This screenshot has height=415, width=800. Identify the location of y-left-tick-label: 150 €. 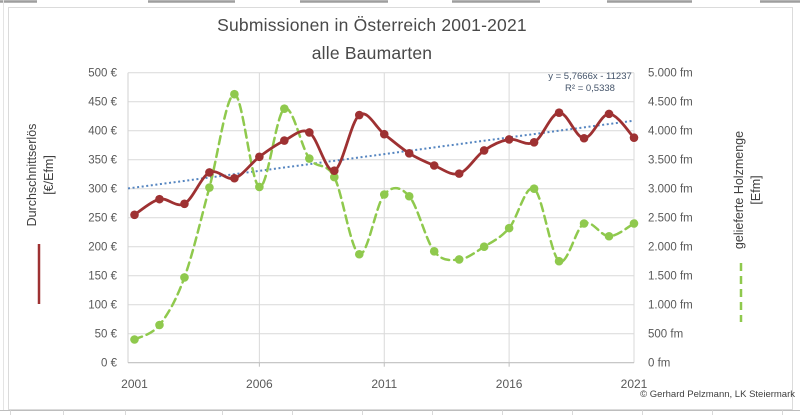
(102, 277).